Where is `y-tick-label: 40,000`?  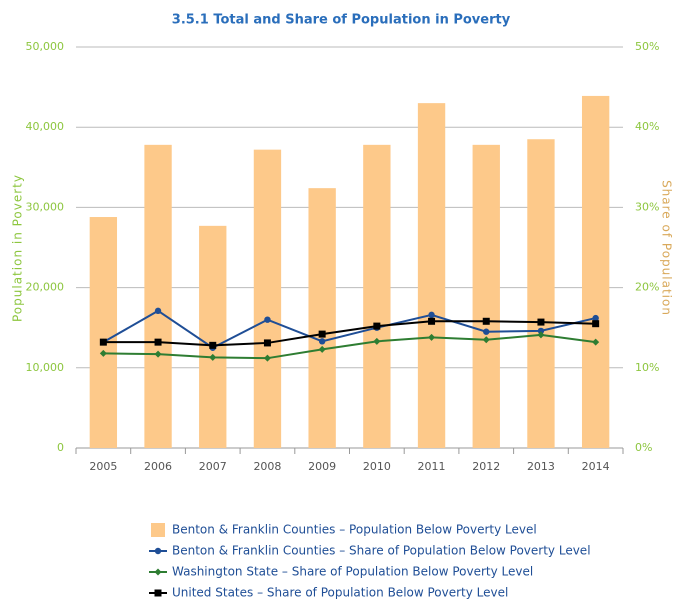
y-tick-label: 40,000 is located at coordinates (45, 126).